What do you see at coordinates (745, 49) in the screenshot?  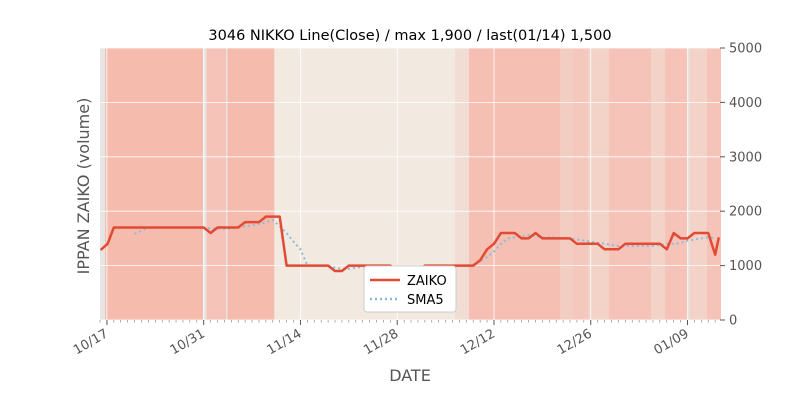 I see `y-tick-label-5000: 5000` at bounding box center [745, 49].